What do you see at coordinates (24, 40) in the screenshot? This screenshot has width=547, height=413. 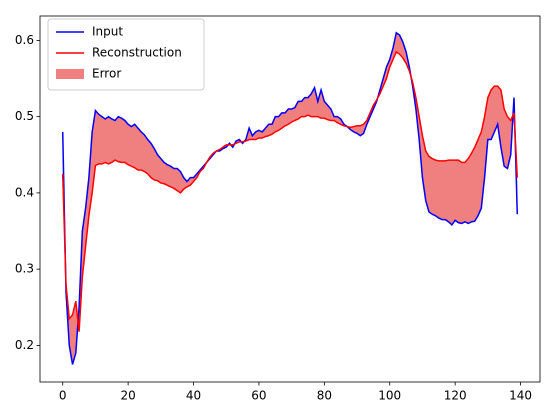 I see `y-tick-label: 0.6` at bounding box center [24, 40].